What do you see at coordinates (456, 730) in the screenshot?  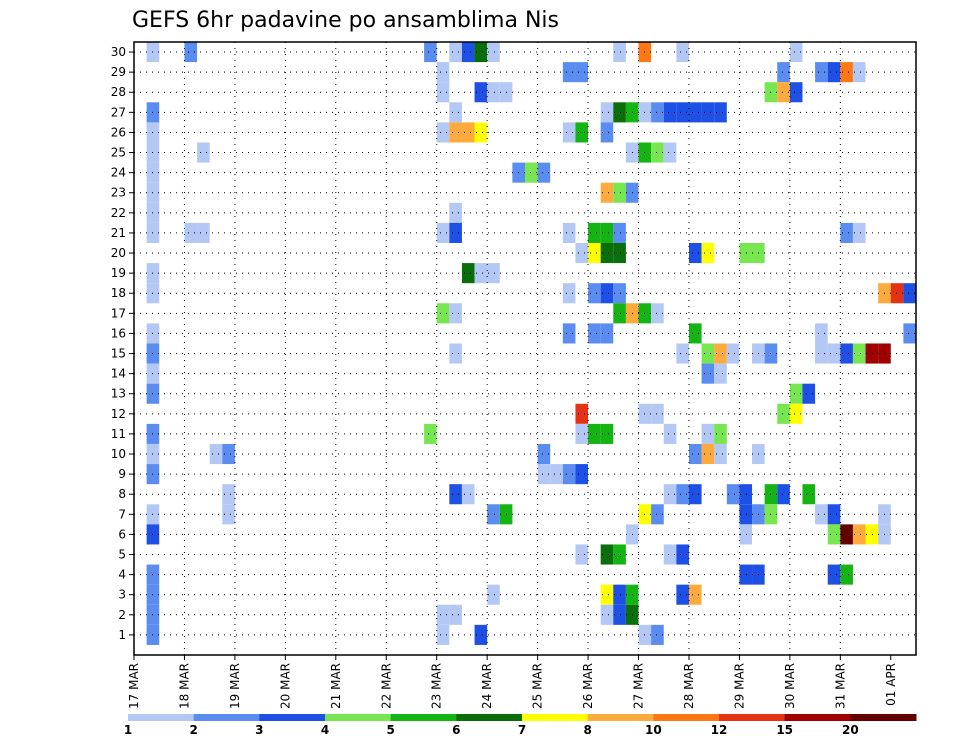 I see `colorbar-label: 6` at bounding box center [456, 730].